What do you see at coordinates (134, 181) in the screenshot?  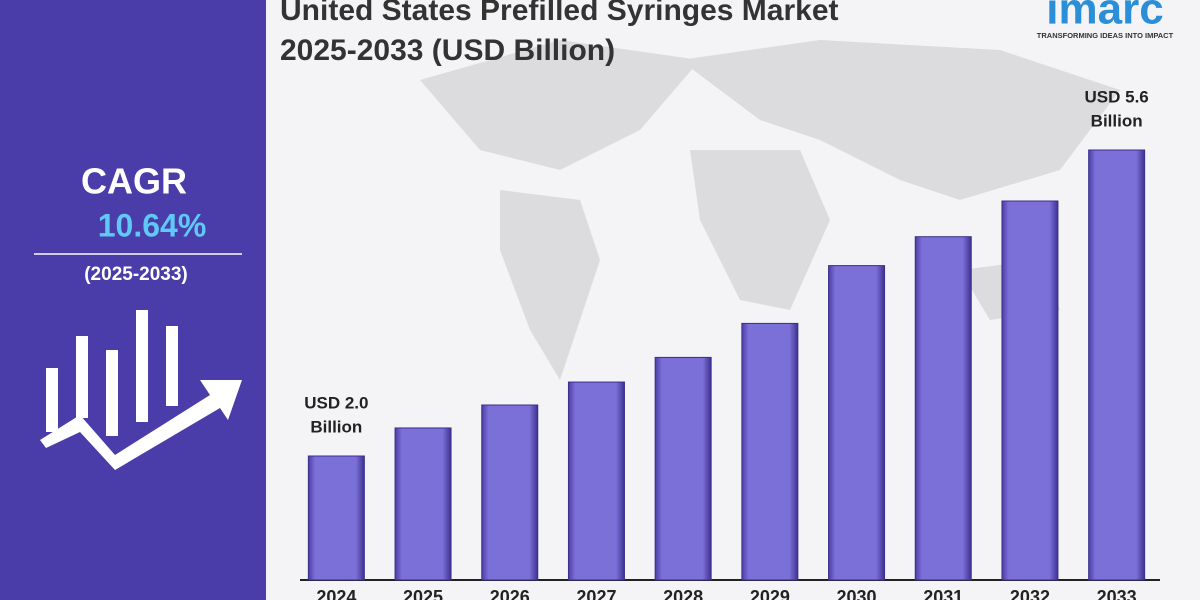 I see `cagr-label: CAGR` at bounding box center [134, 181].